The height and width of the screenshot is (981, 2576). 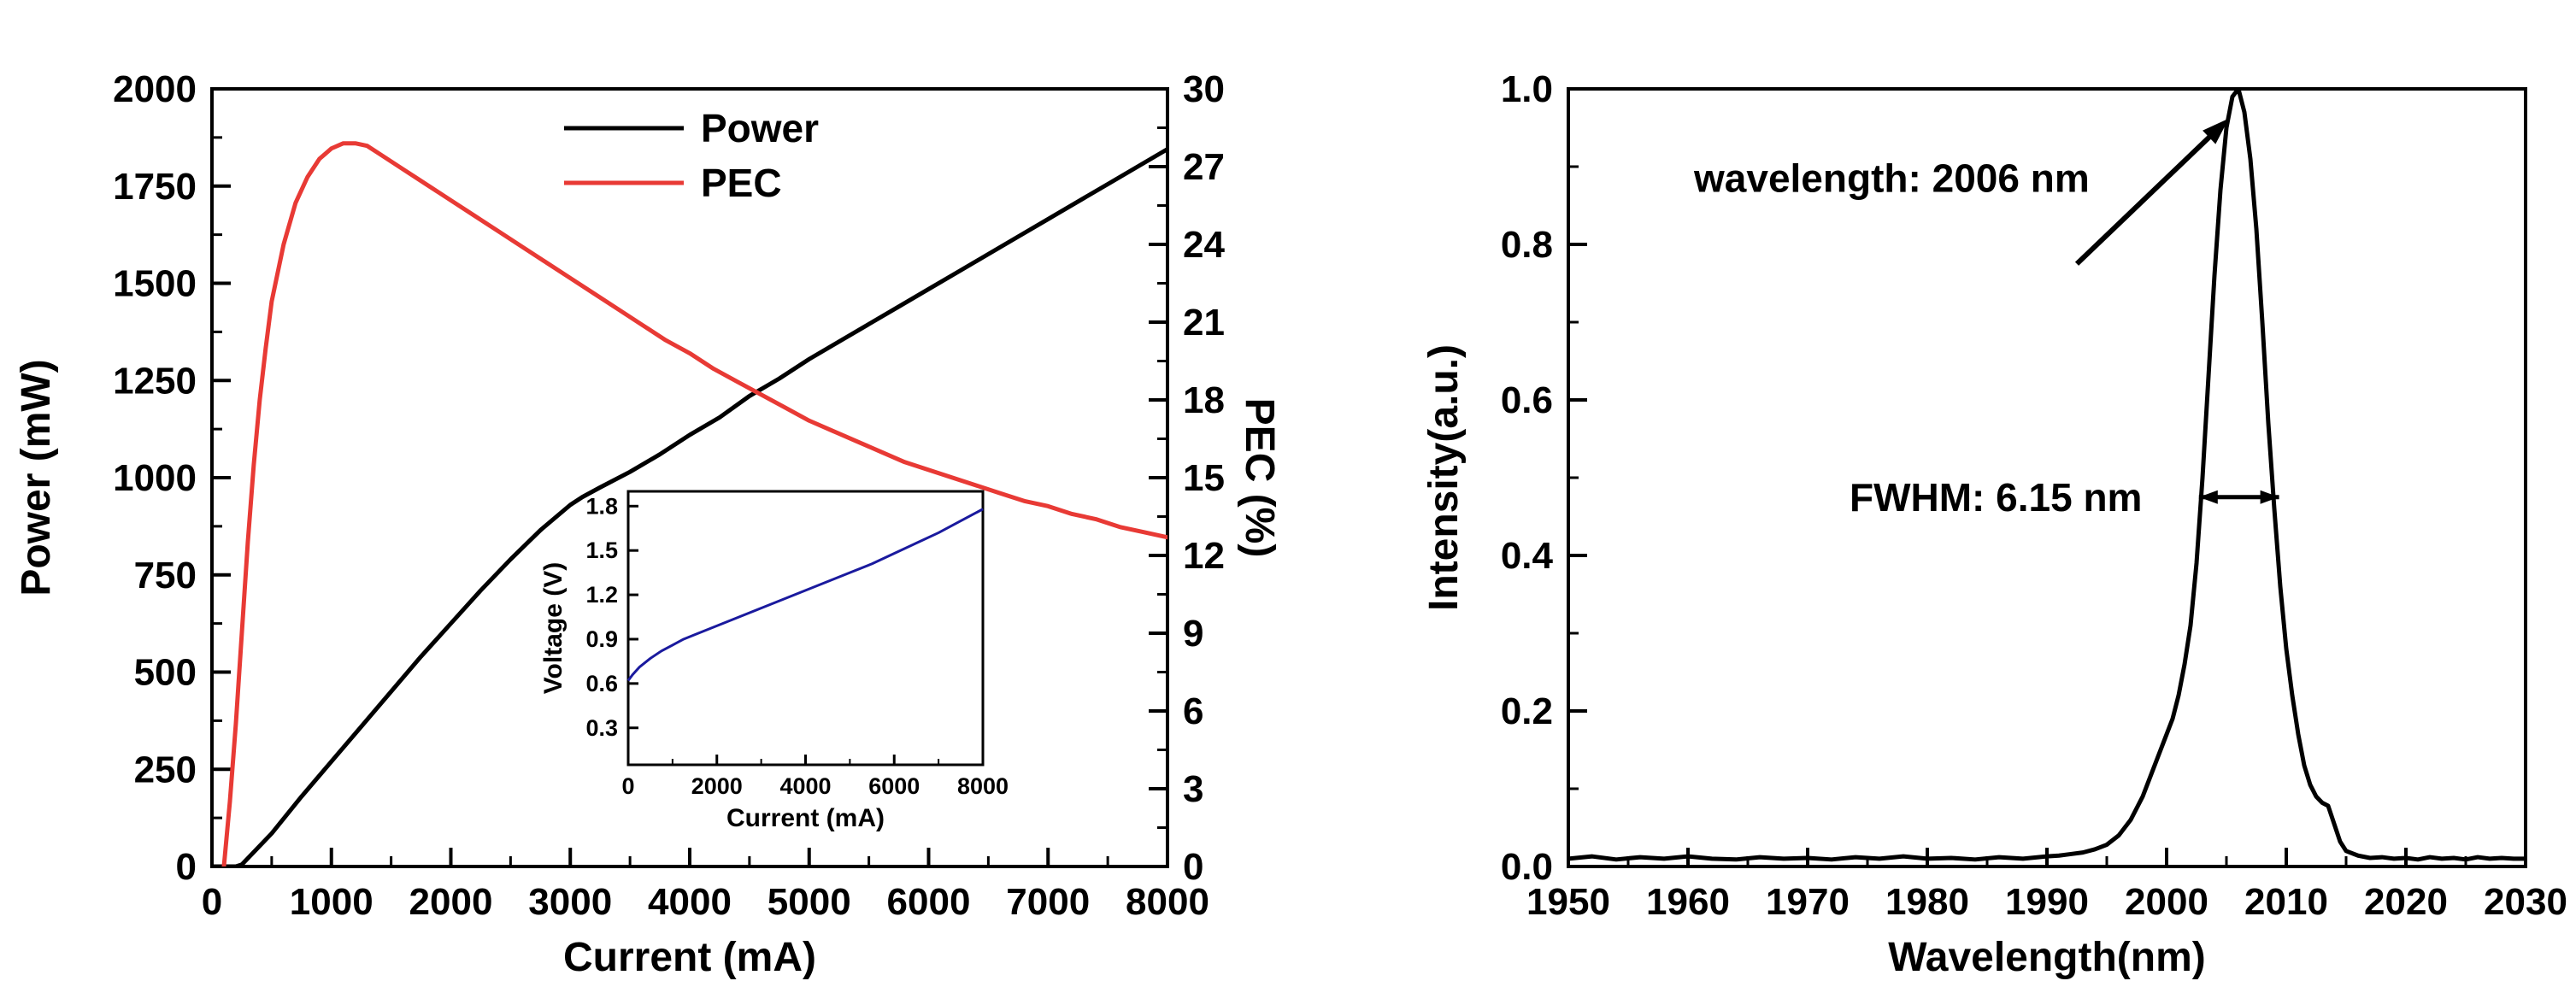 I want to click on svg-text: Power (mW), so click(x=36, y=477).